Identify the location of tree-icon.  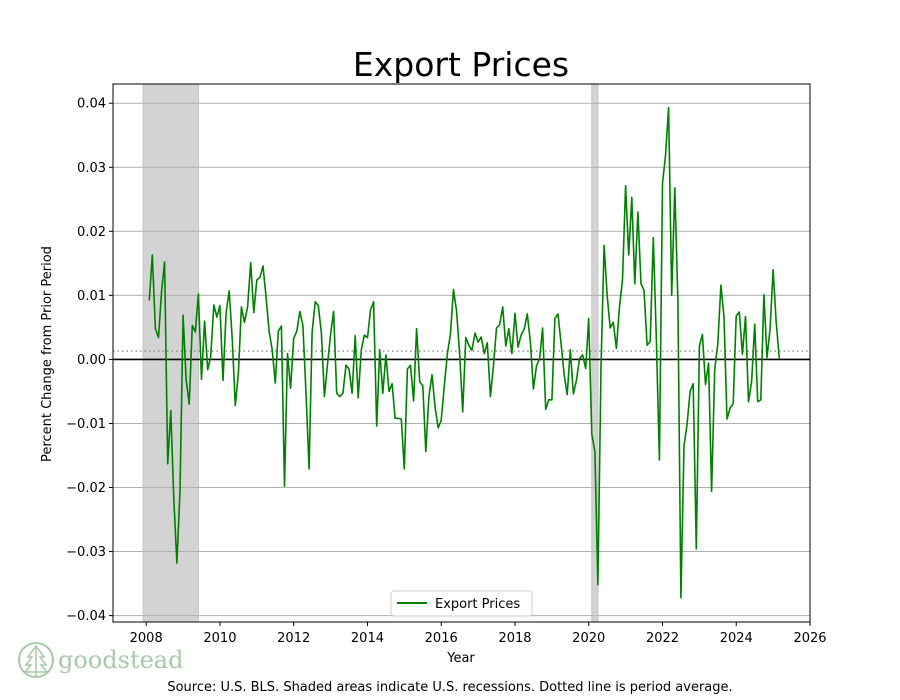
(36, 660).